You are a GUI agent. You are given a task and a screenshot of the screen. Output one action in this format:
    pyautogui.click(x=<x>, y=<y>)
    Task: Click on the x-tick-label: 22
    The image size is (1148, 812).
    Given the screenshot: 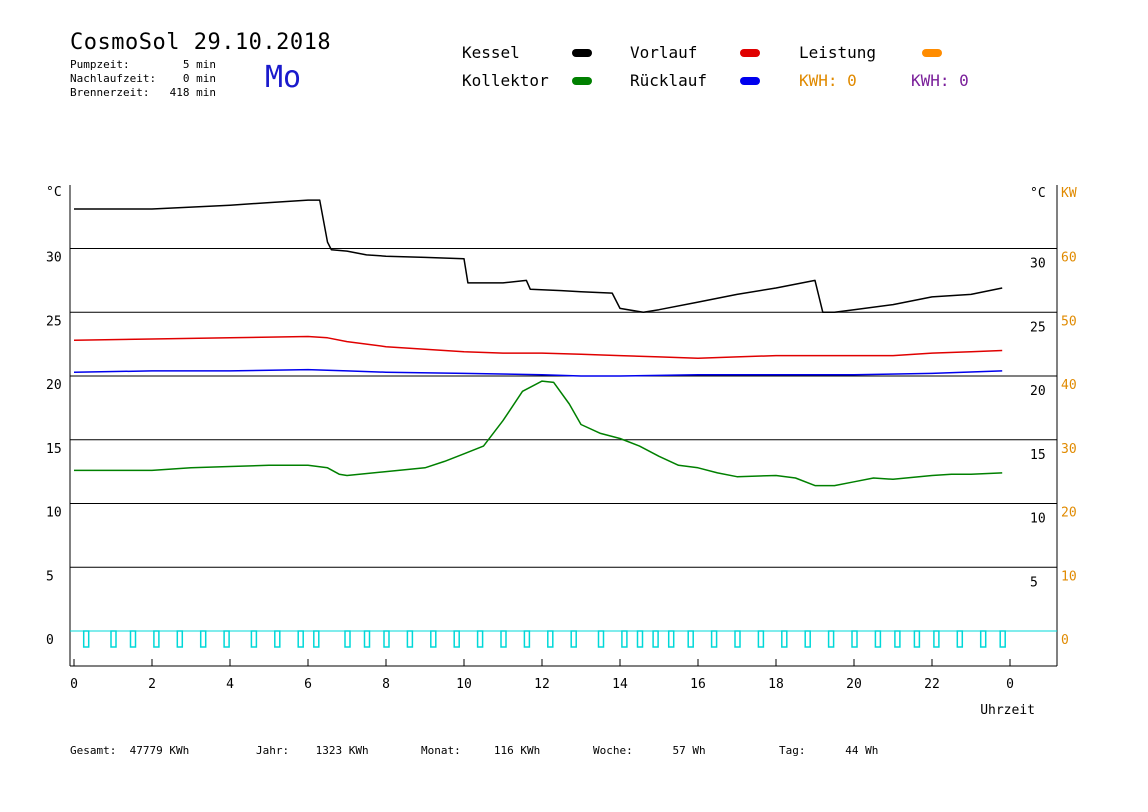 What is the action you would take?
    pyautogui.click(x=932, y=684)
    